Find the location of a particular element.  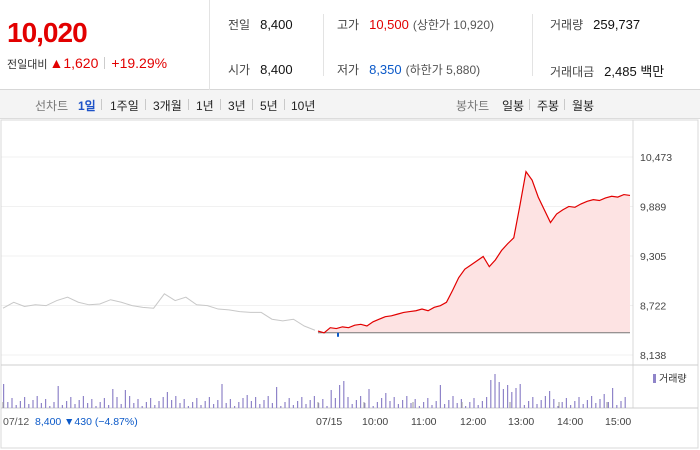

prev-day-footer: 07/12 8,400 ▼430 (−4.87%) is located at coordinates (70, 422).